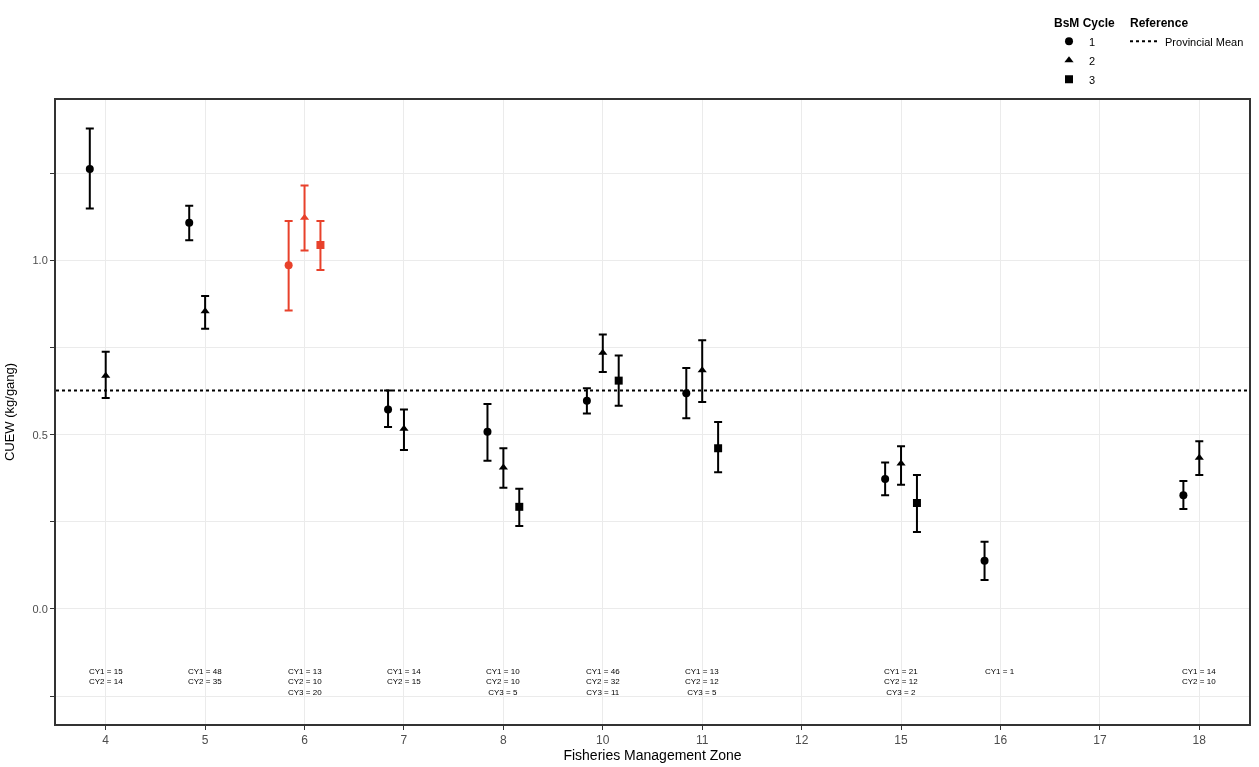 This screenshot has width=1259, height=767. Describe the element at coordinates (1100, 740) in the screenshot. I see `x-tick-label: 17` at that location.